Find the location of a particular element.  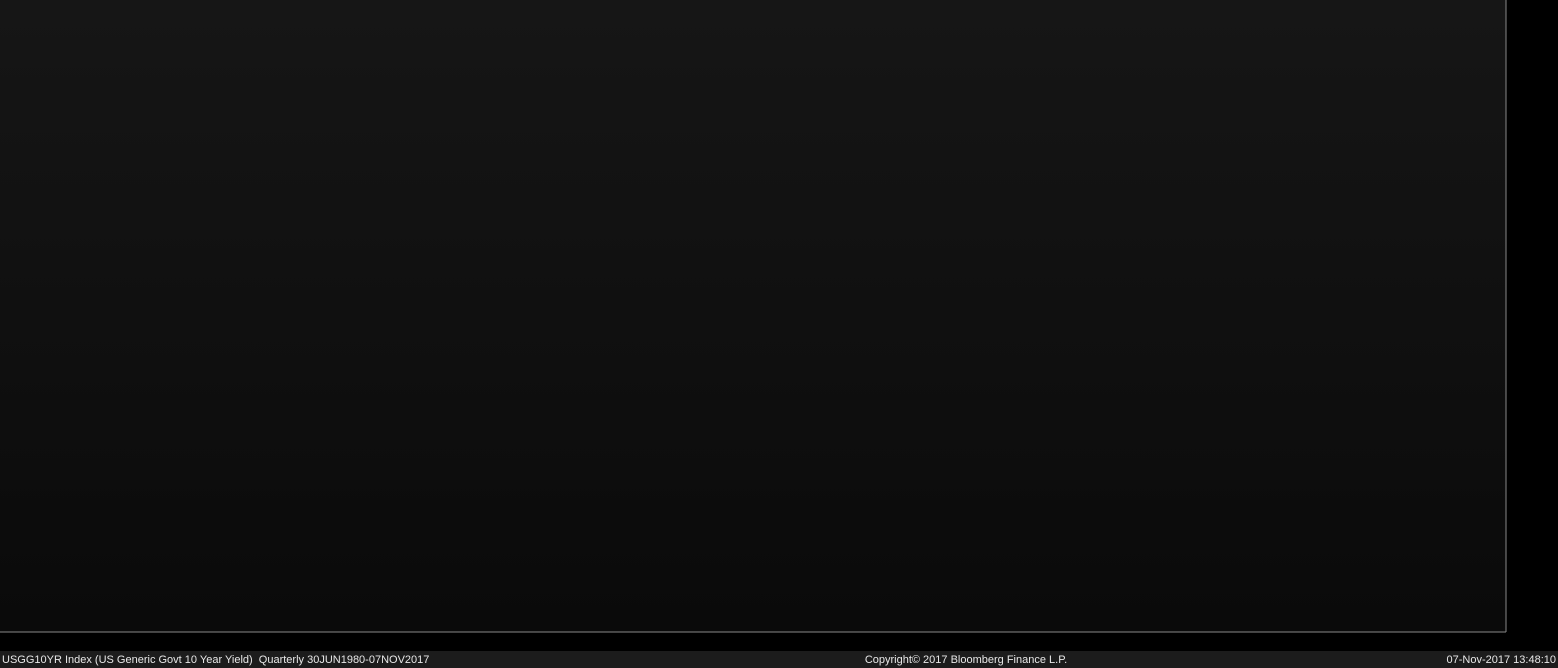

footer-copyright: Copyright© 2017 Bloomberg Finance L.P. is located at coordinates (966, 660).